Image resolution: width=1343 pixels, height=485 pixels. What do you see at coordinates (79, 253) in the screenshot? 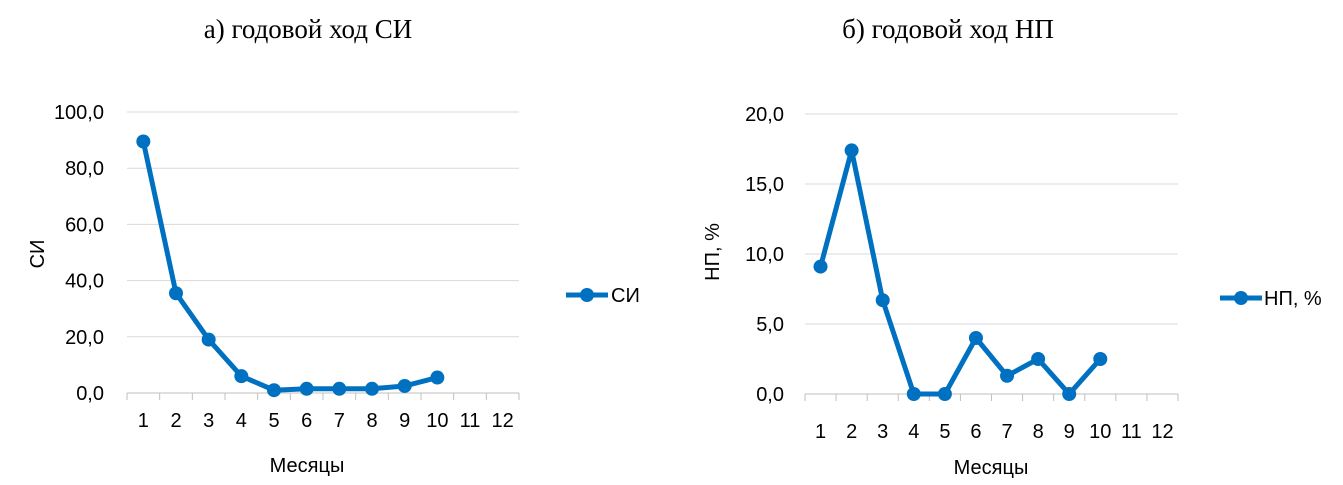
I see `y-axis-tick-labels: 0,0 20,0 40,0 60,0 80,0 100,0` at bounding box center [79, 253].